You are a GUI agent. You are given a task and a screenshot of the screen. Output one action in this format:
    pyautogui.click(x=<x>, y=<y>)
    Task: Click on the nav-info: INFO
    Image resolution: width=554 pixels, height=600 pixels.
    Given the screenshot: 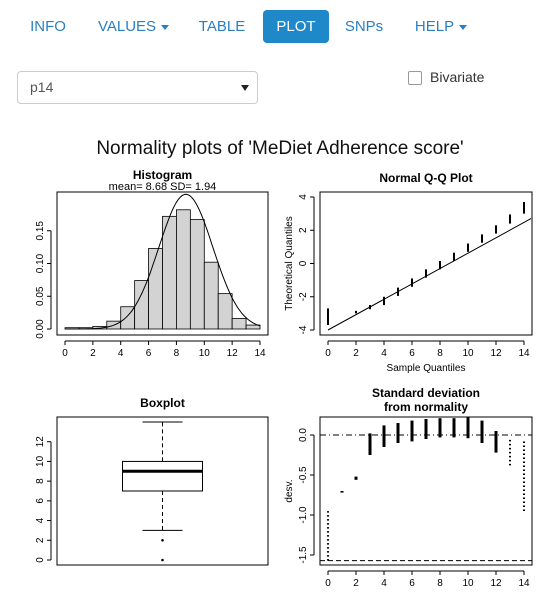 What is the action you would take?
    pyautogui.click(x=48, y=26)
    